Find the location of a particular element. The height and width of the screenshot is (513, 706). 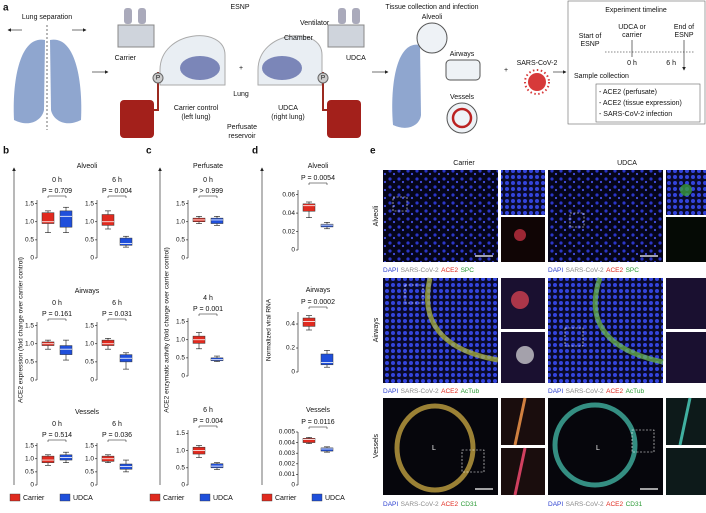

y-tick-label: 0.06 is located at coordinates (288, 194).